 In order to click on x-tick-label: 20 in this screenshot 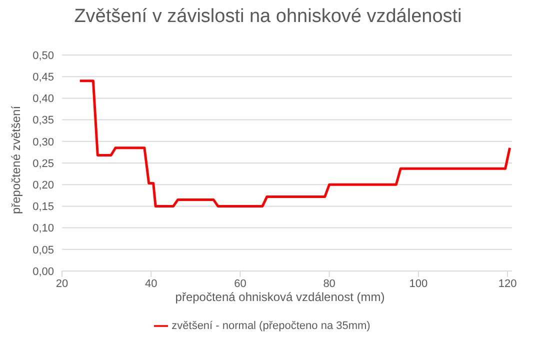, I will do `click(62, 284)`.